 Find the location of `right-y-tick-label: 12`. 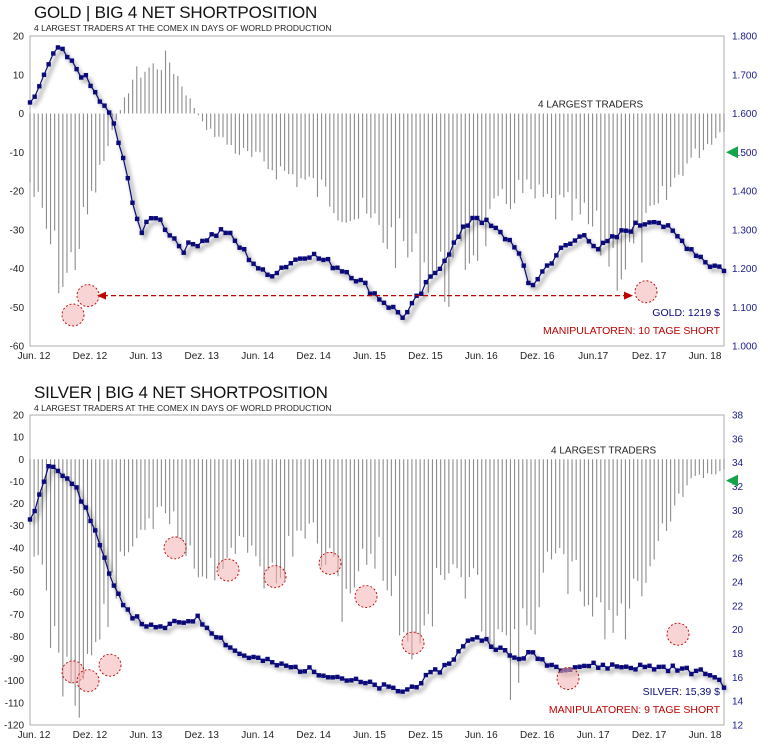

right-y-tick-label: 12 is located at coordinates (738, 726).